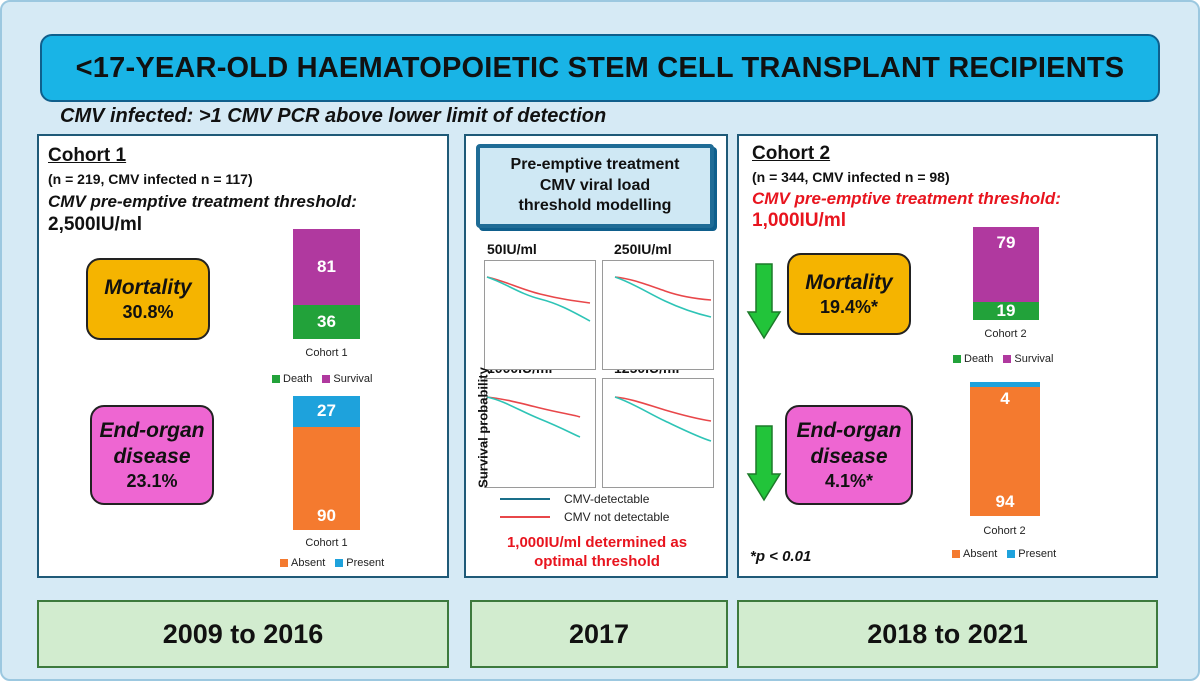 This screenshot has width=1200, height=681. I want to click on cohort1-mortality-bar: 81 36, so click(326, 284).